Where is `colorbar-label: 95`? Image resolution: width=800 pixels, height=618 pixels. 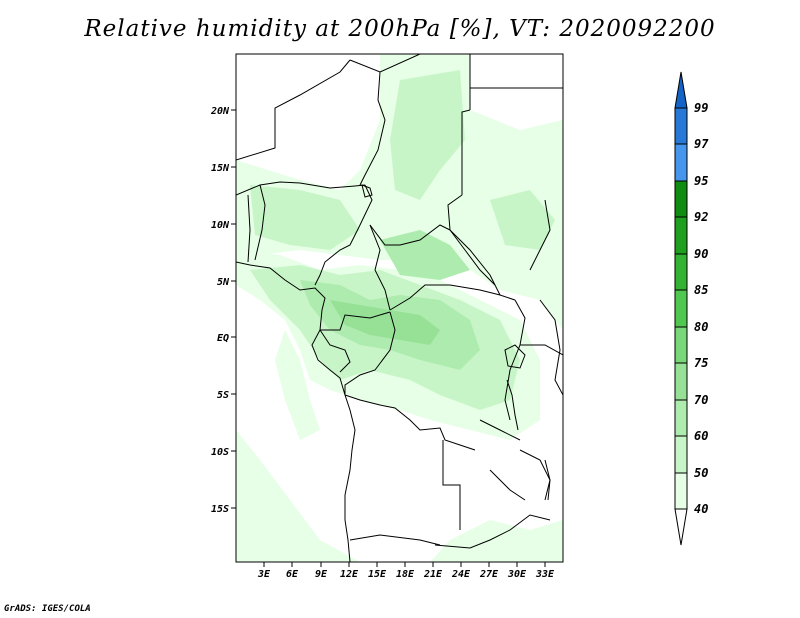
colorbar-label: 95 is located at coordinates (701, 181).